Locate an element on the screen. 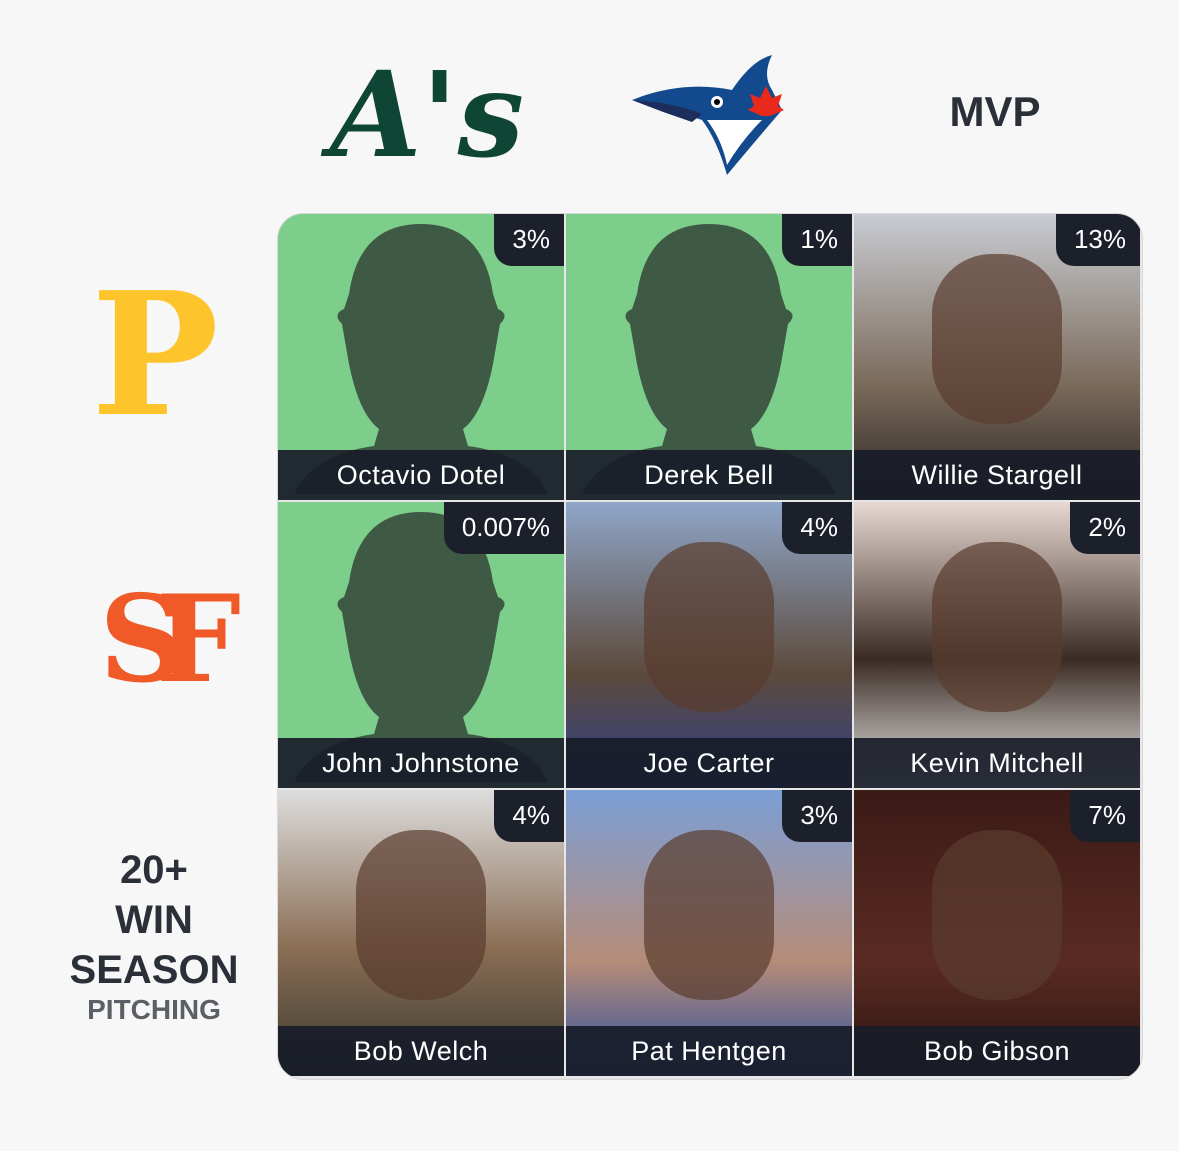  pirates-logo: P is located at coordinates (155, 355).